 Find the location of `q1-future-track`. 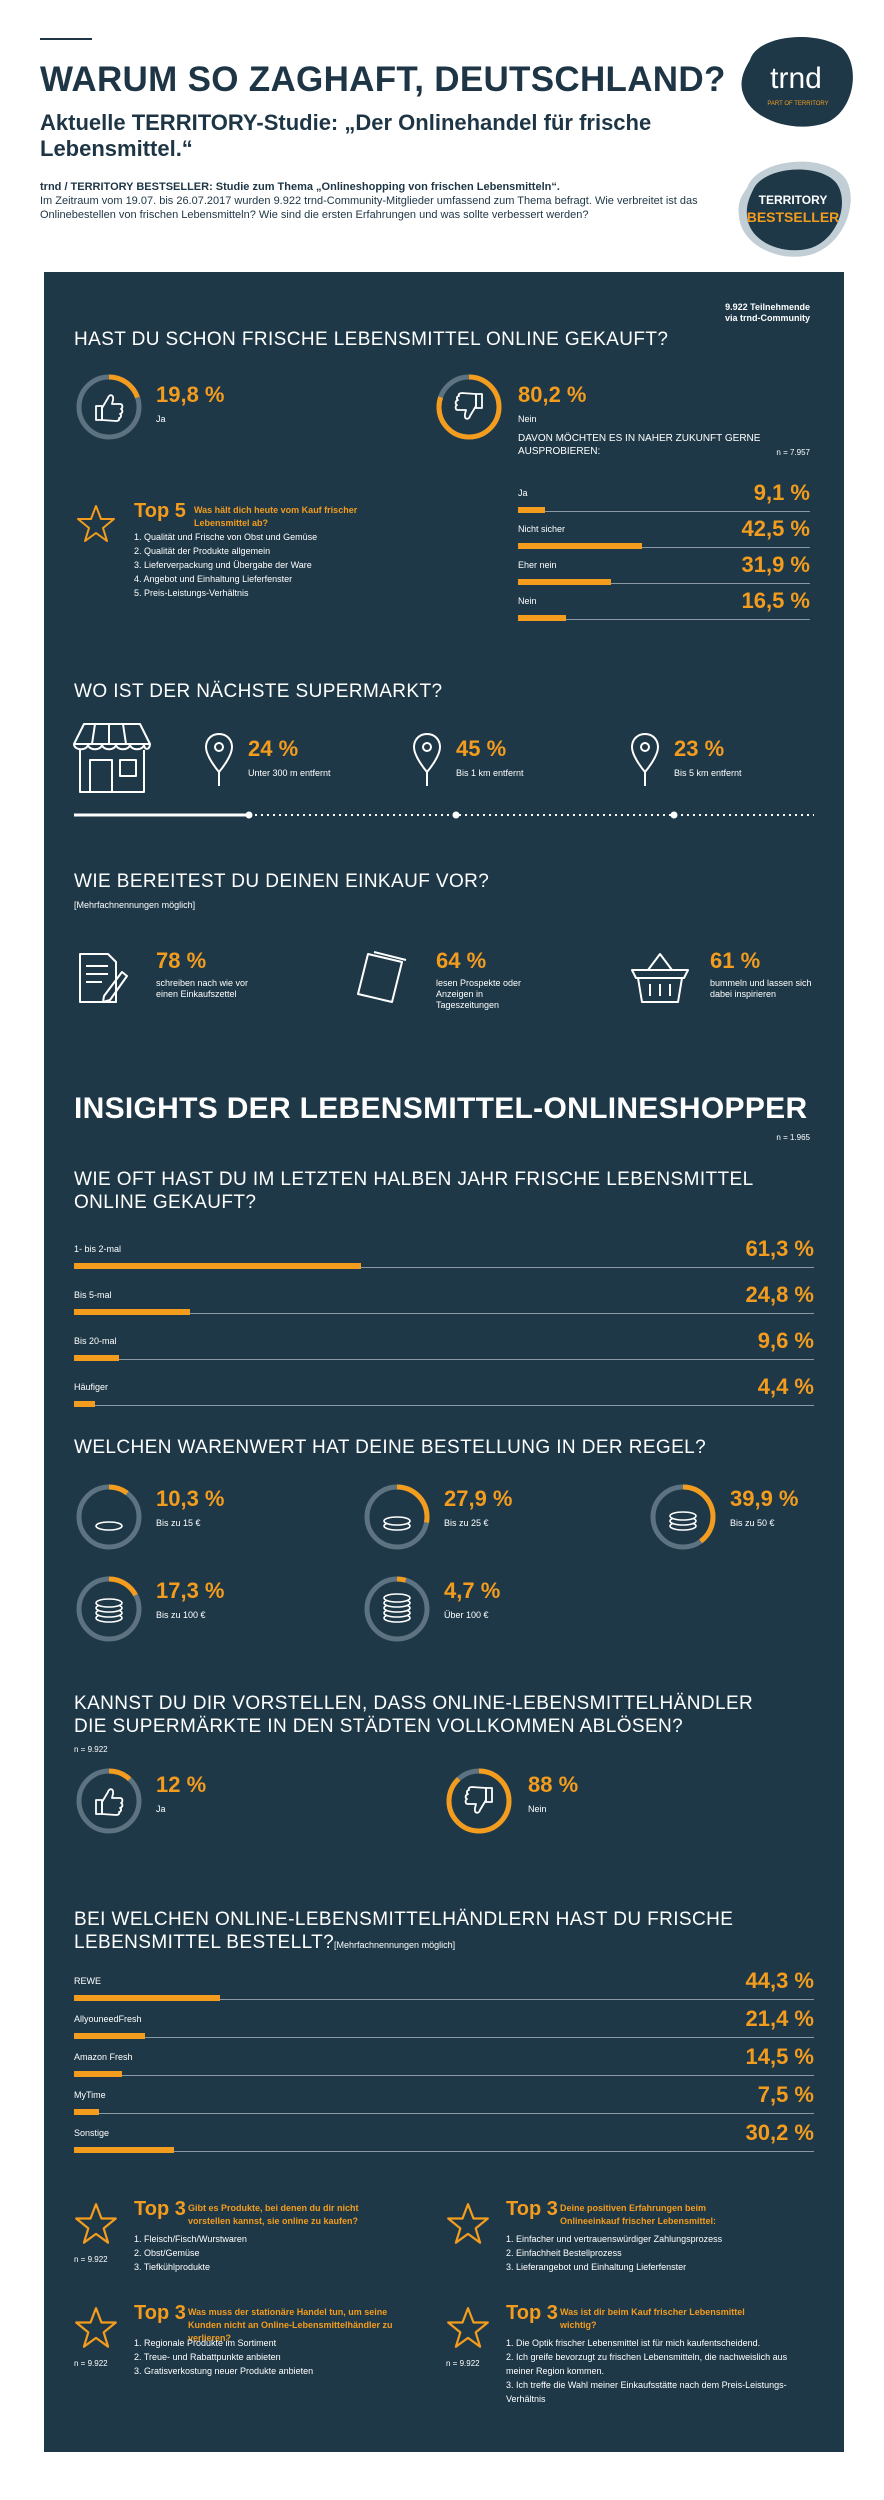

q1-future-track is located at coordinates (664, 619).